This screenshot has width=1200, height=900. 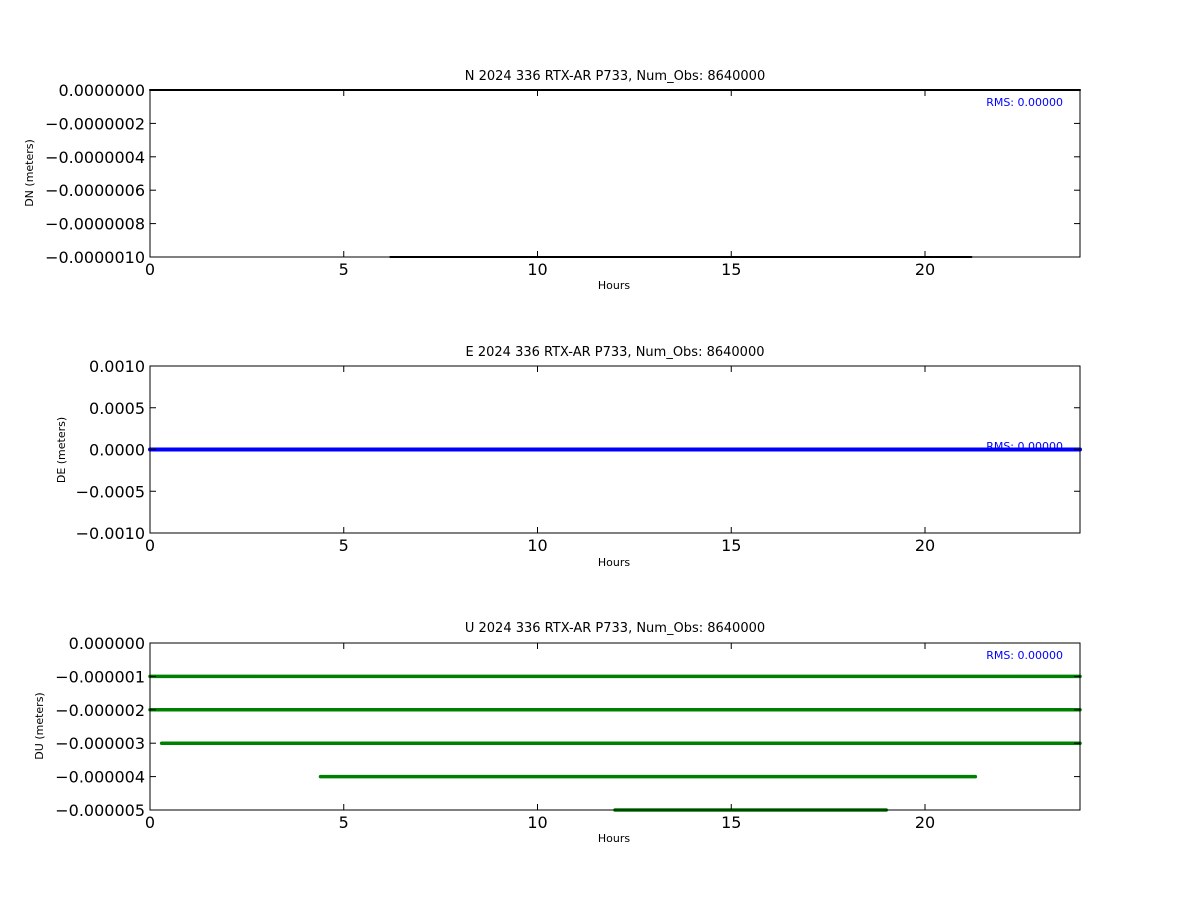 What do you see at coordinates (61, 450) in the screenshot?
I see `y-axis-label-east: DE (meters)` at bounding box center [61, 450].